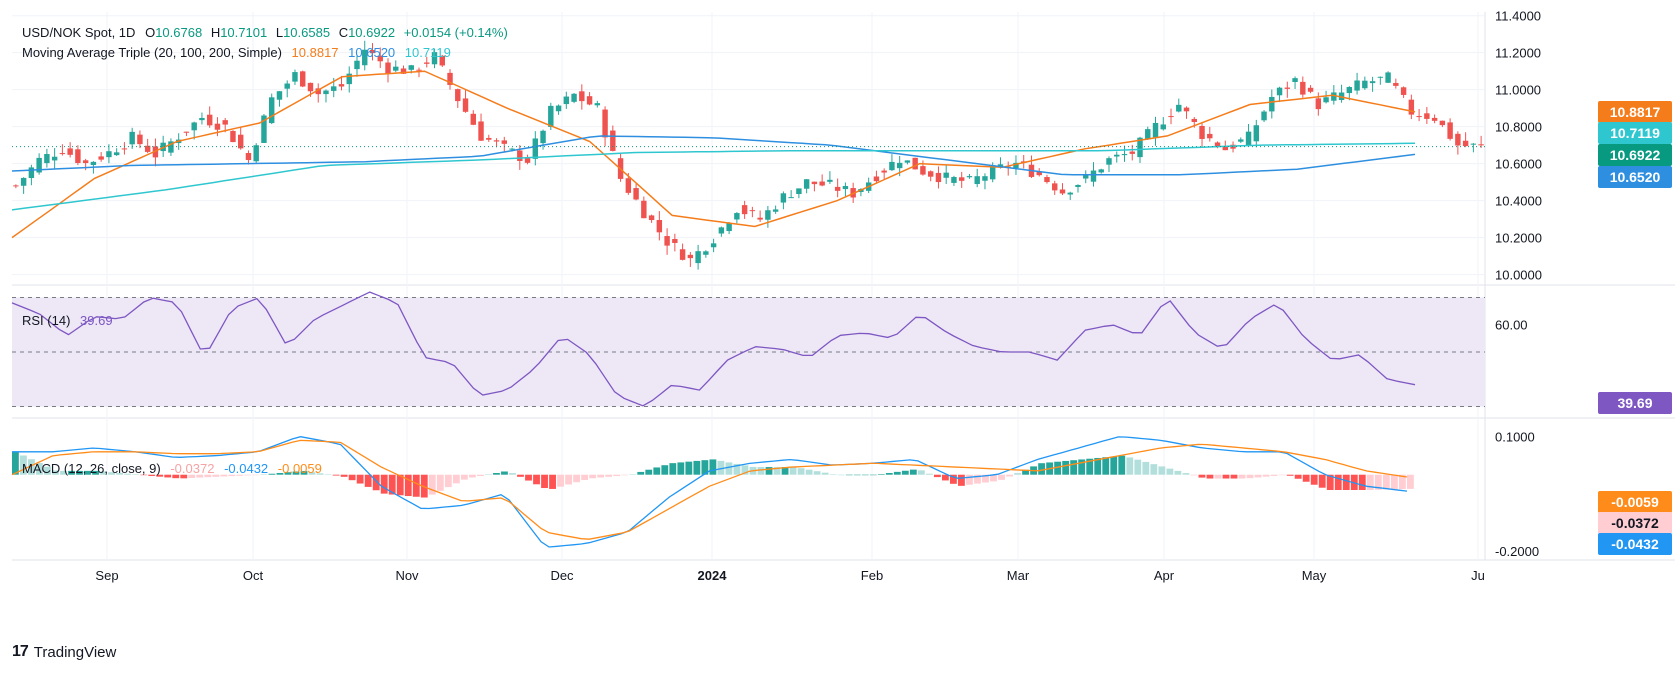 This screenshot has height=674, width=1675. I want to click on ma20-value: 10.8817, so click(315, 52).